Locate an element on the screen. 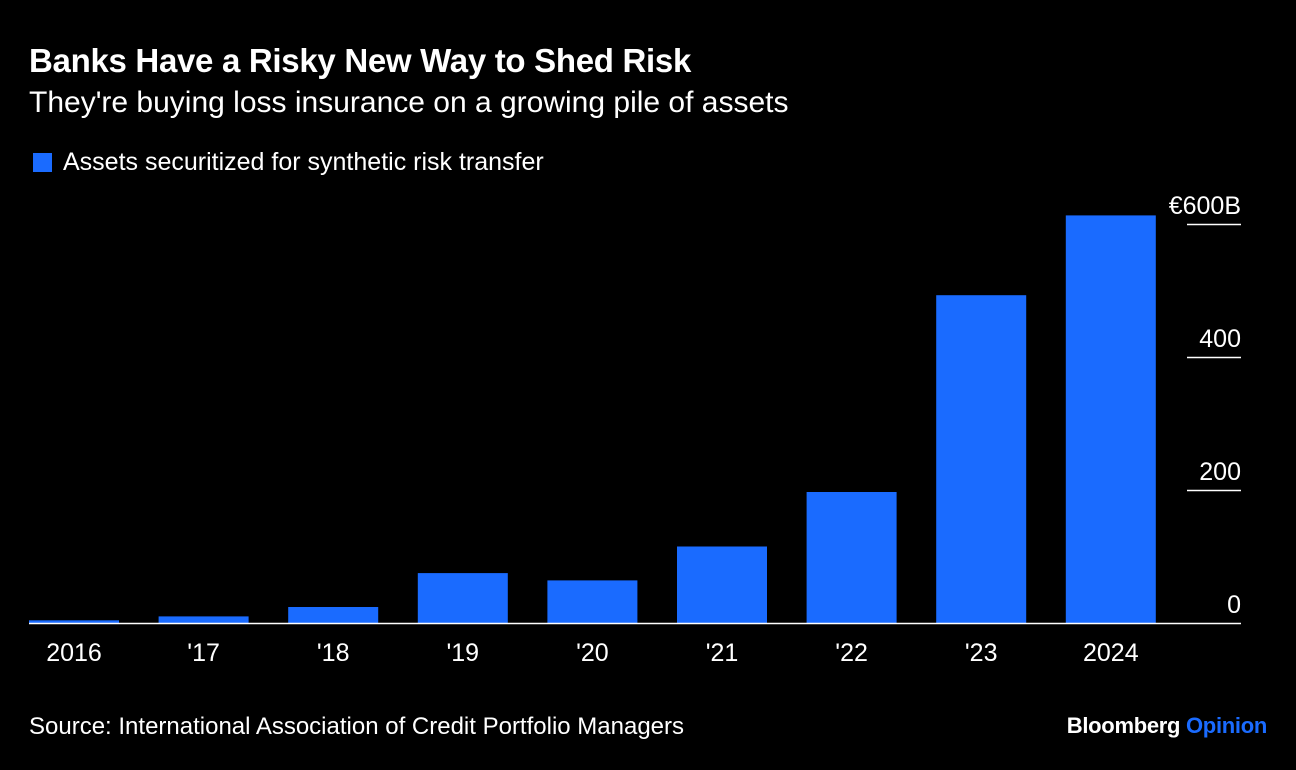  x-tick-label-7: '23 is located at coordinates (981, 653).